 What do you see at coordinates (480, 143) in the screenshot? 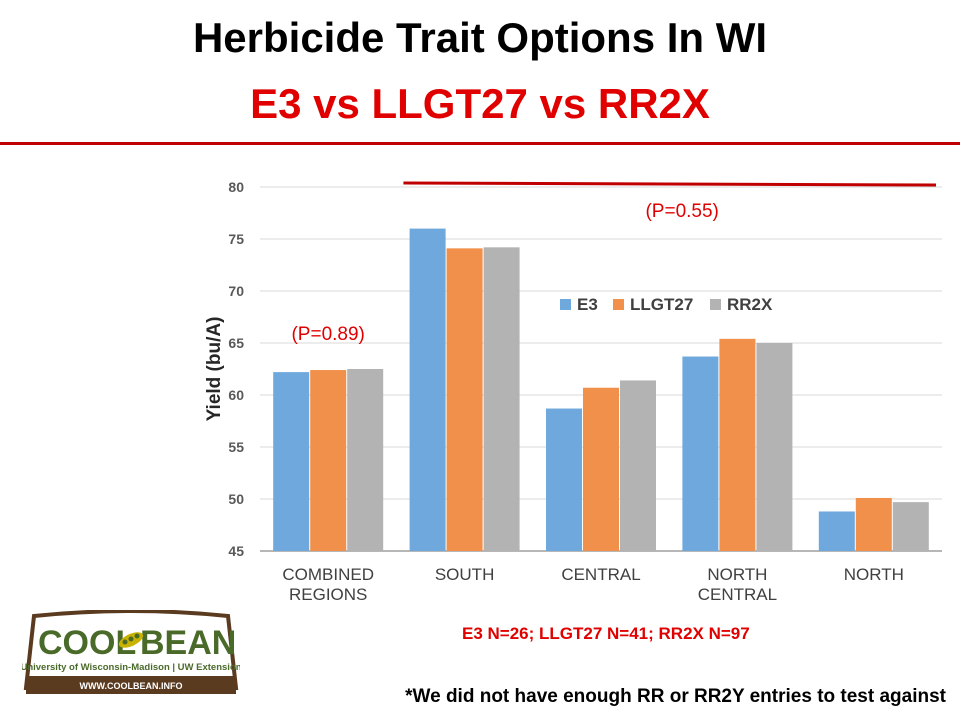
I see `title-divider` at bounding box center [480, 143].